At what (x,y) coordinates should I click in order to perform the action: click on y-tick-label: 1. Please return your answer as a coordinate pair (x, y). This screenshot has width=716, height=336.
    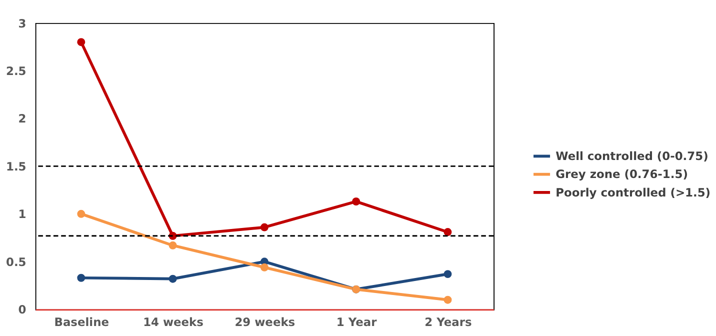
    Looking at the image, I should click on (22, 214).